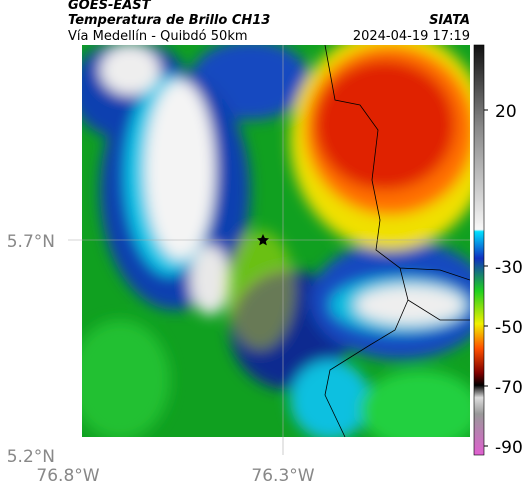 Image resolution: width=526 pixels, height=491 pixels. What do you see at coordinates (506, 112) in the screenshot?
I see `colorbar-label: 20` at bounding box center [506, 112].